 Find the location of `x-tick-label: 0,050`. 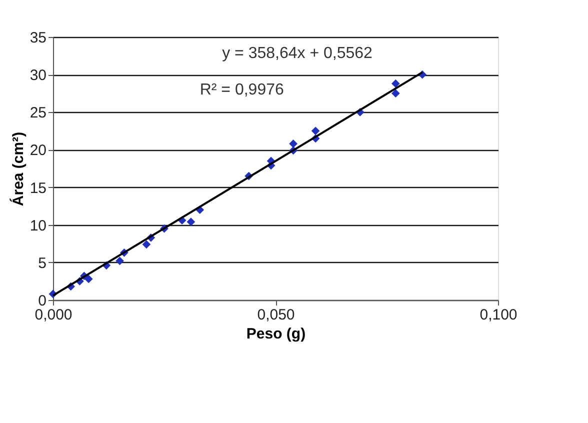

x-tick-label: 0,050 is located at coordinates (276, 315).